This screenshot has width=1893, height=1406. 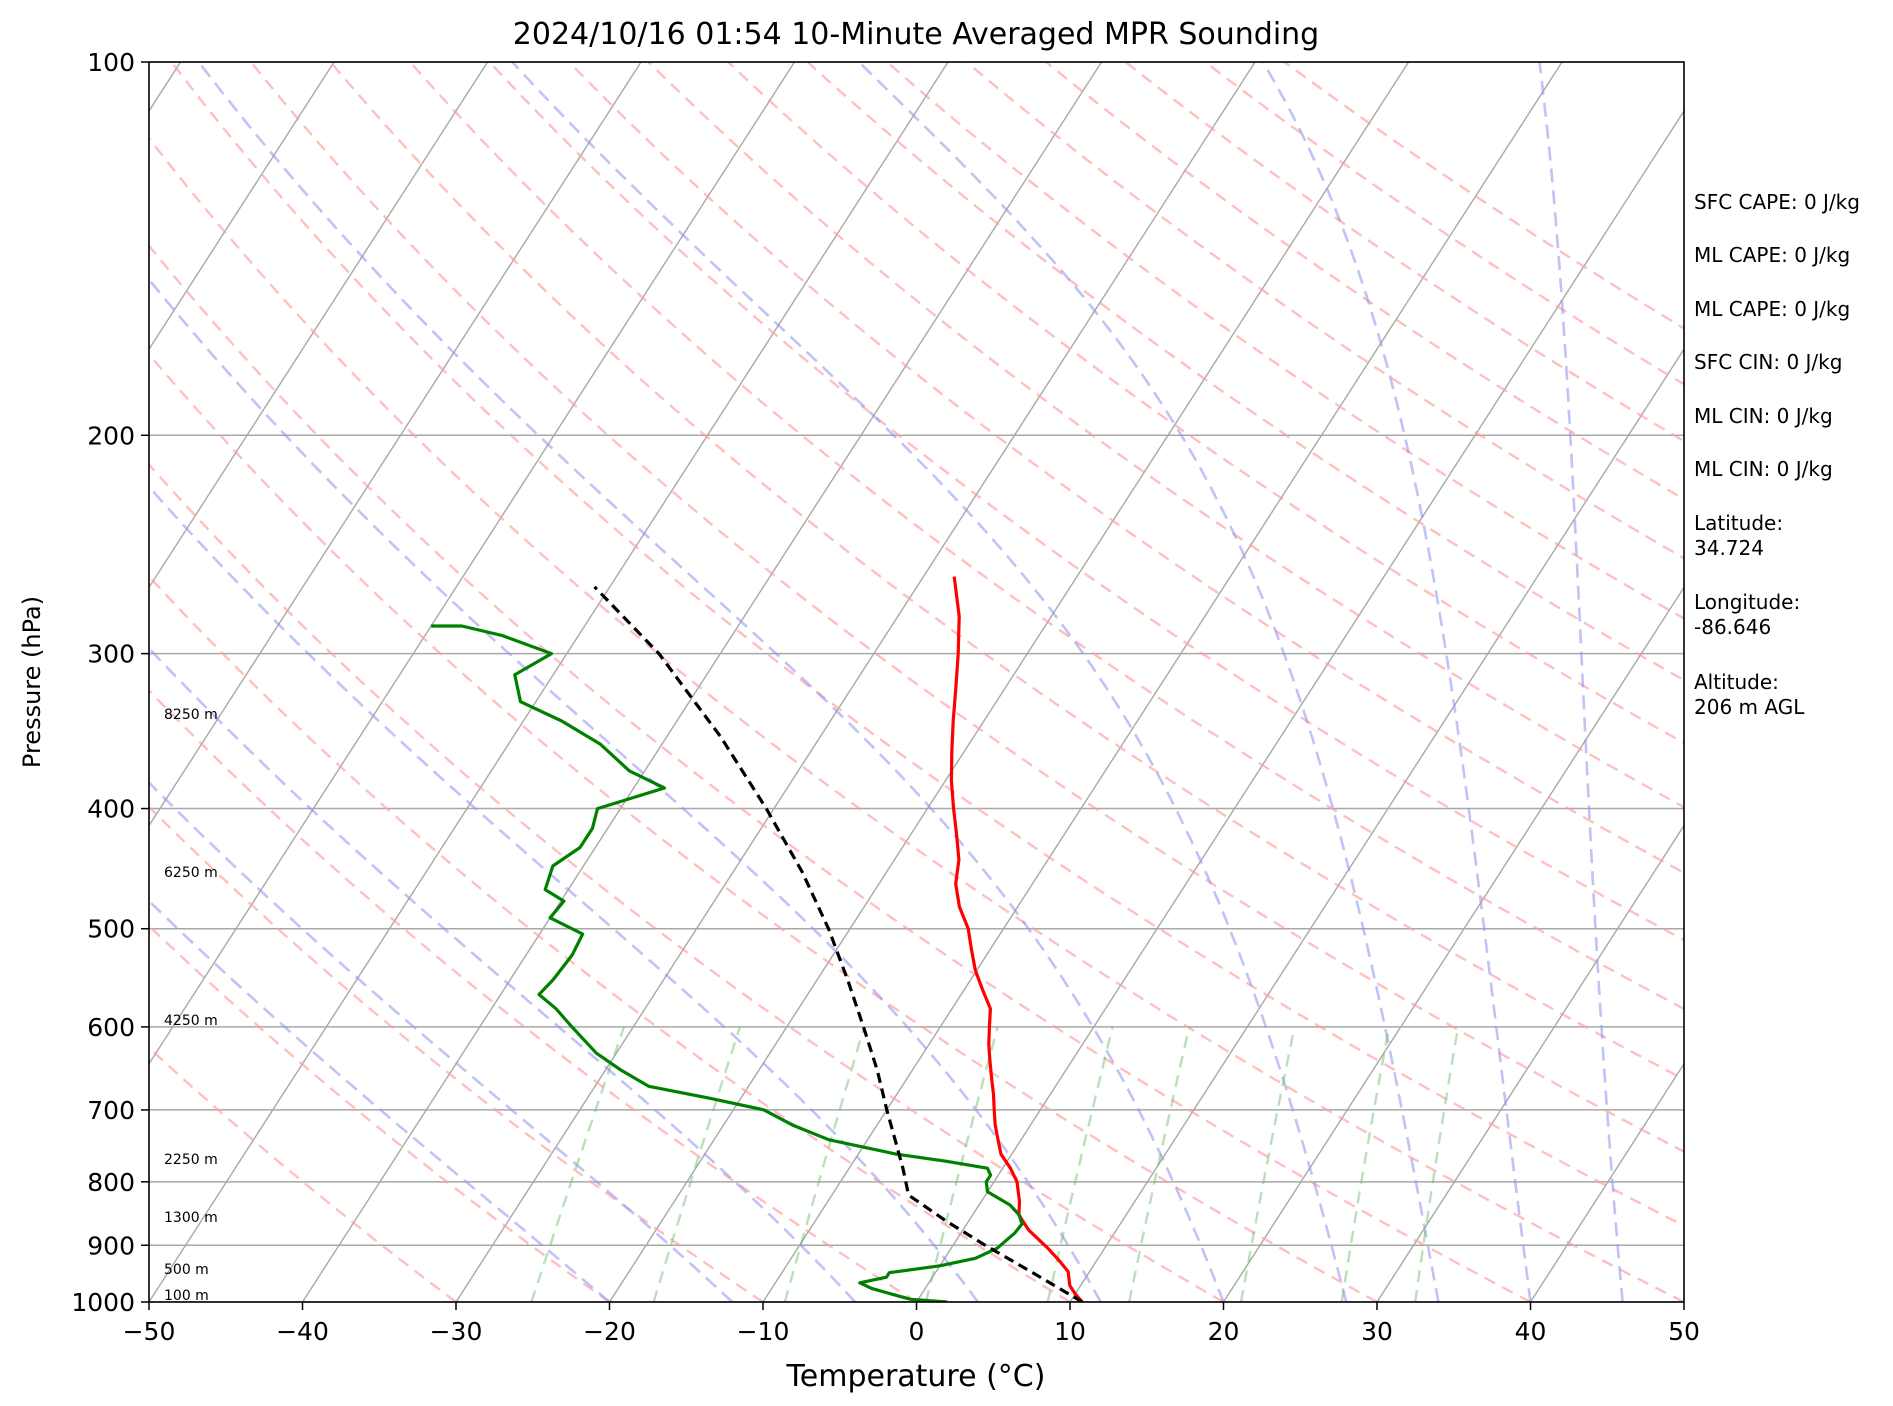 I want to click on y-tick-label: 700, so click(x=111, y=1110).